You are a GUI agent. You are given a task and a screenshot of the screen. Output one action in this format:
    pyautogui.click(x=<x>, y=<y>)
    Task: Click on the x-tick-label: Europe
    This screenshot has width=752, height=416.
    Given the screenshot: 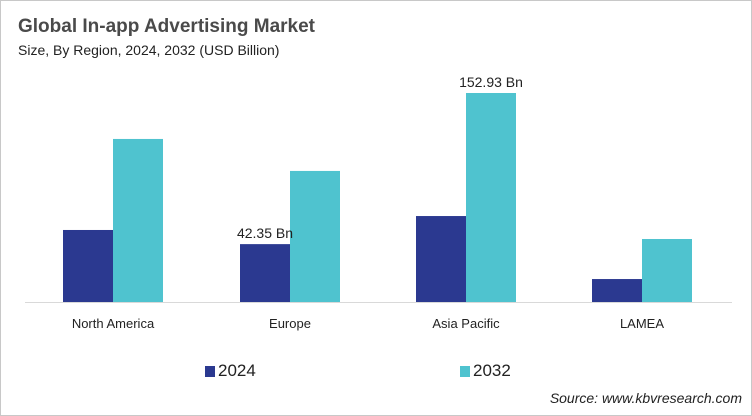 What is the action you would take?
    pyautogui.click(x=290, y=323)
    